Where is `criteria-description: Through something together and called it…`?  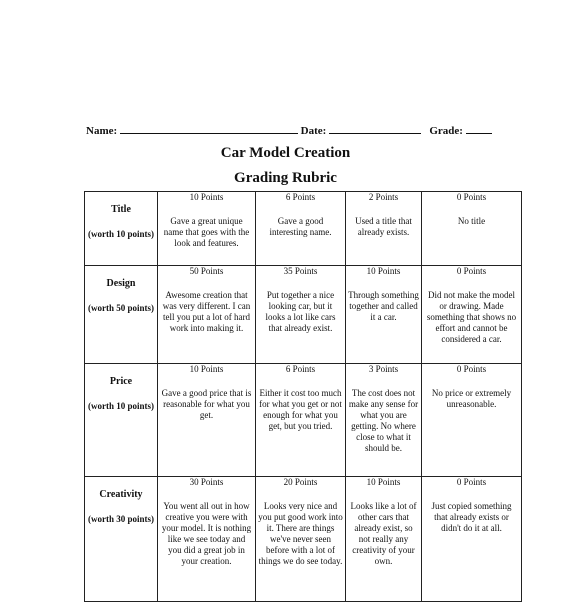
criteria-description: Through something together and called it… is located at coordinates (383, 306).